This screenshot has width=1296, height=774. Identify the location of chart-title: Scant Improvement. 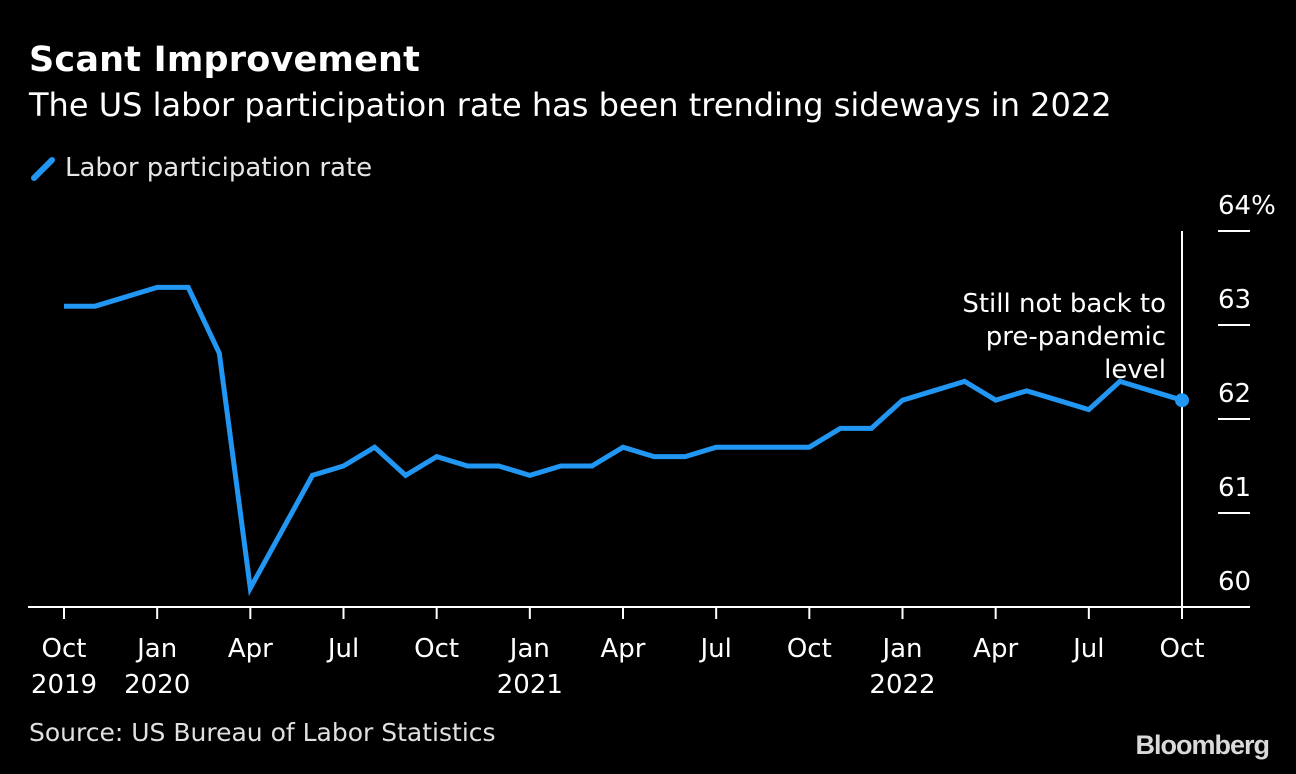
(225, 60).